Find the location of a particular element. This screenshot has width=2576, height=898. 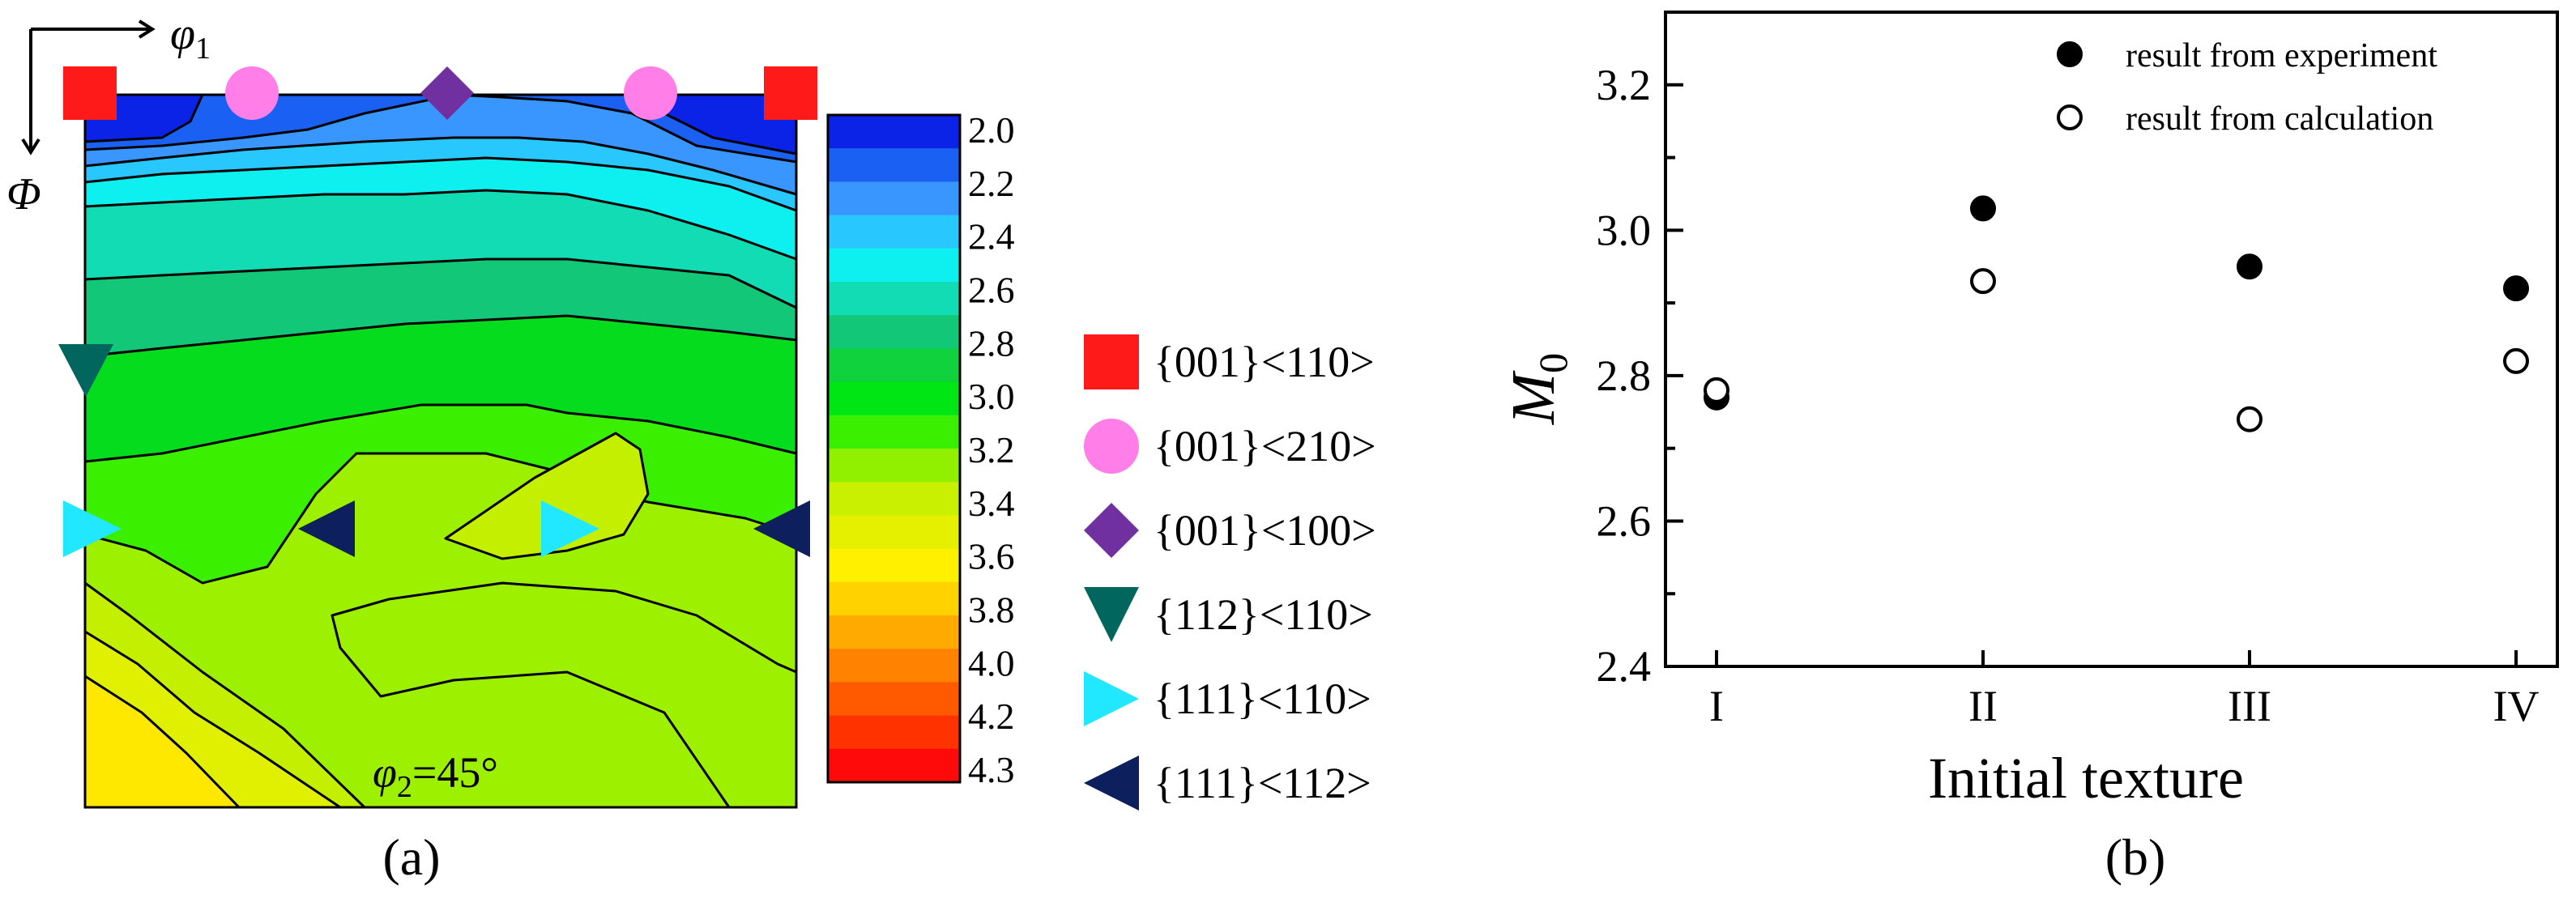

legend-item: {111}<110> is located at coordinates (1227, 698).